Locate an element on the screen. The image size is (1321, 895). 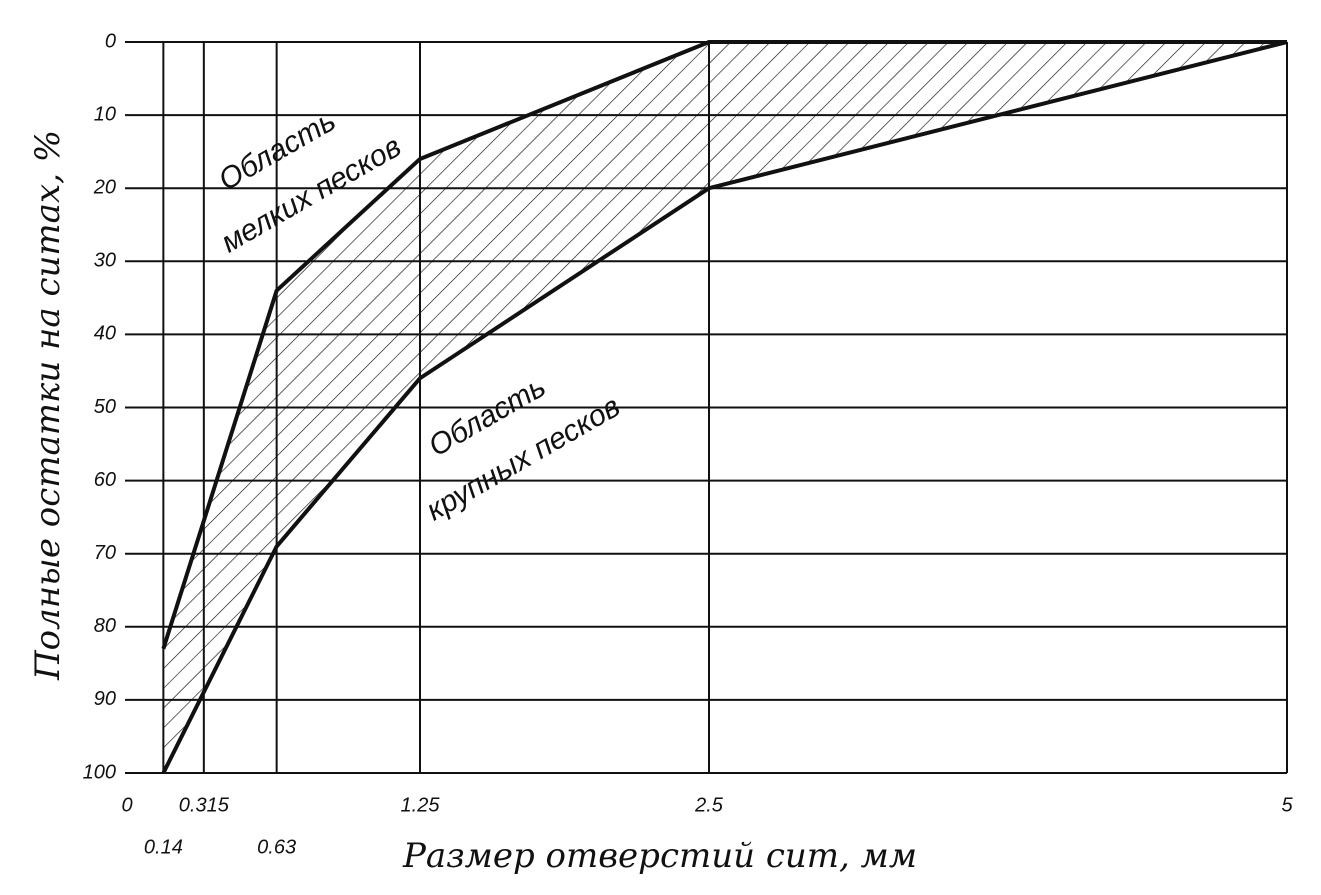
x-tick-label: 0.315 is located at coordinates (204, 805).